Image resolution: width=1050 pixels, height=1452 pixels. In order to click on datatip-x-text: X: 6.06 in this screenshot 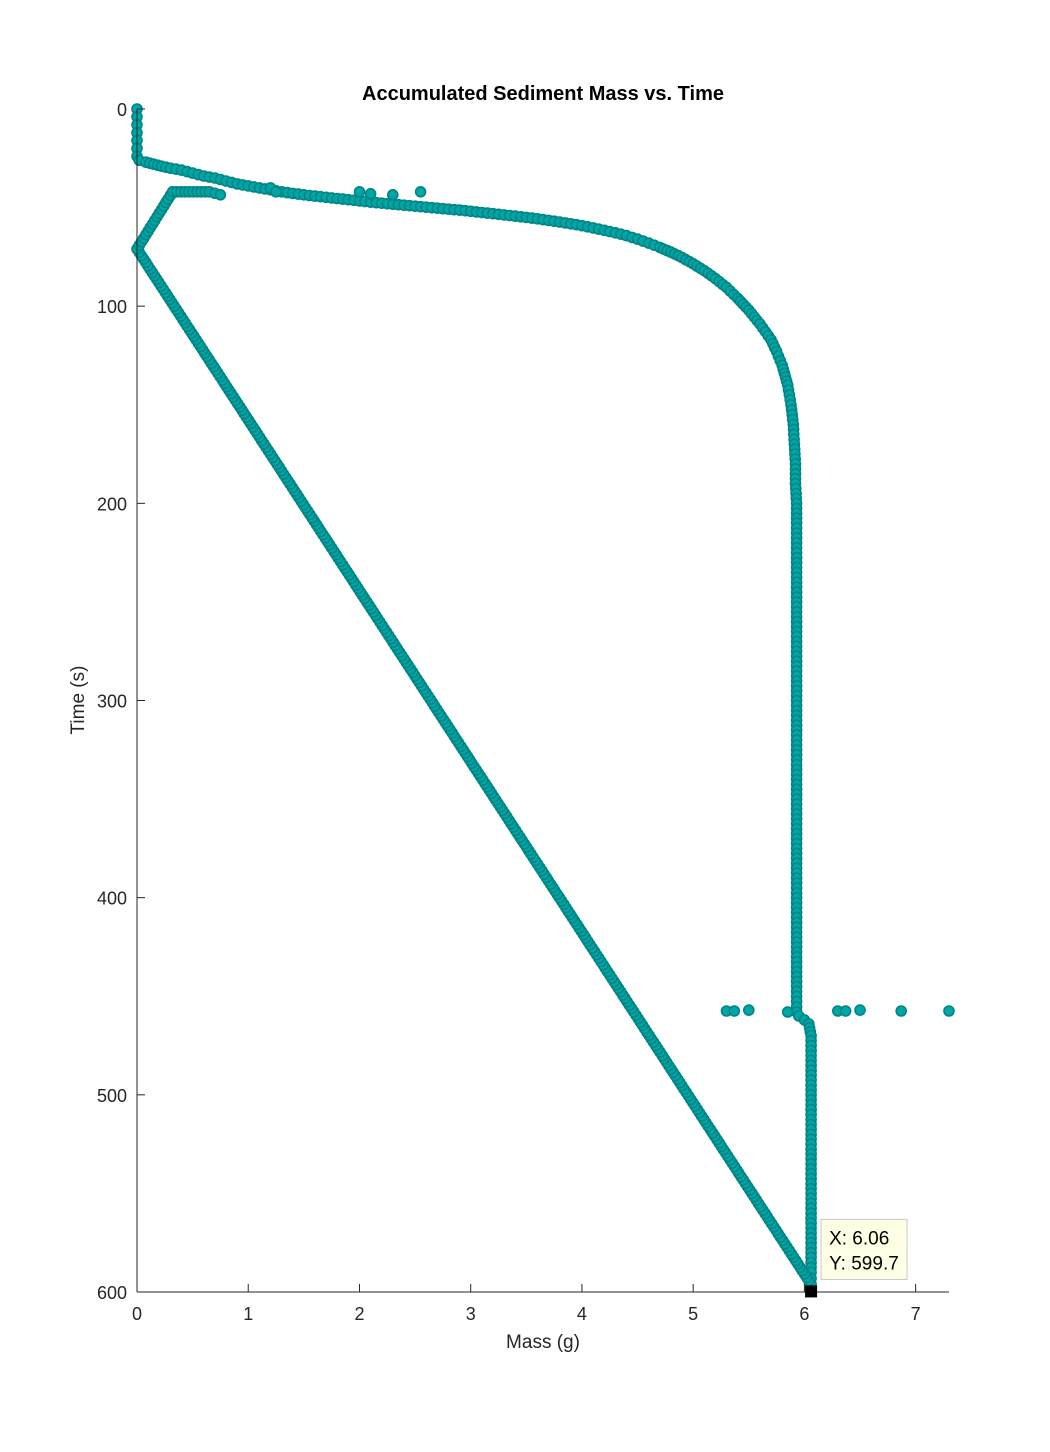, I will do `click(859, 1238)`.